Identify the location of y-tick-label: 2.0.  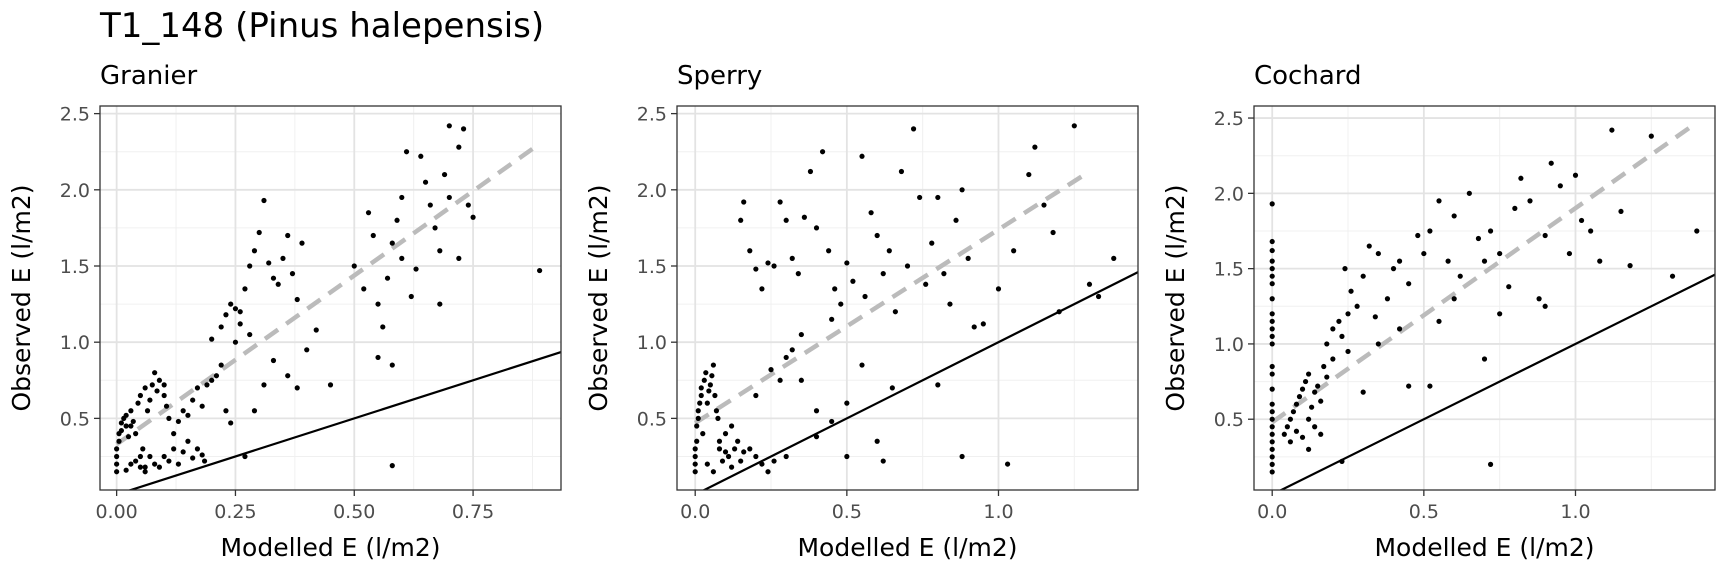
(652, 191).